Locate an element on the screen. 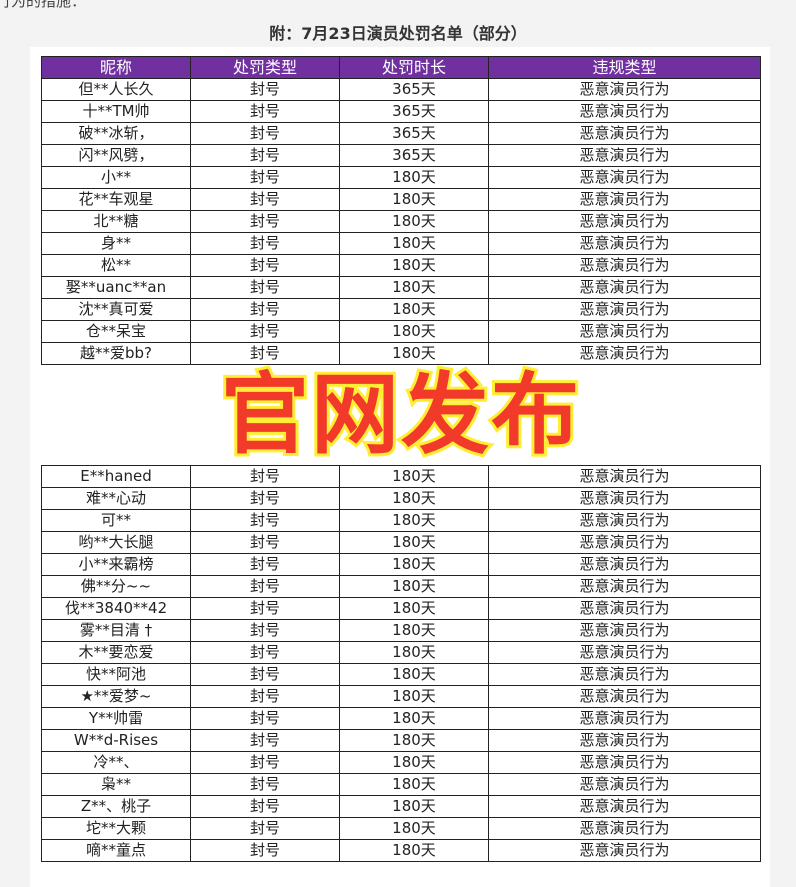  table-row: 哟**大长腿 封号 180天 恶意演员行为 is located at coordinates (401, 542).